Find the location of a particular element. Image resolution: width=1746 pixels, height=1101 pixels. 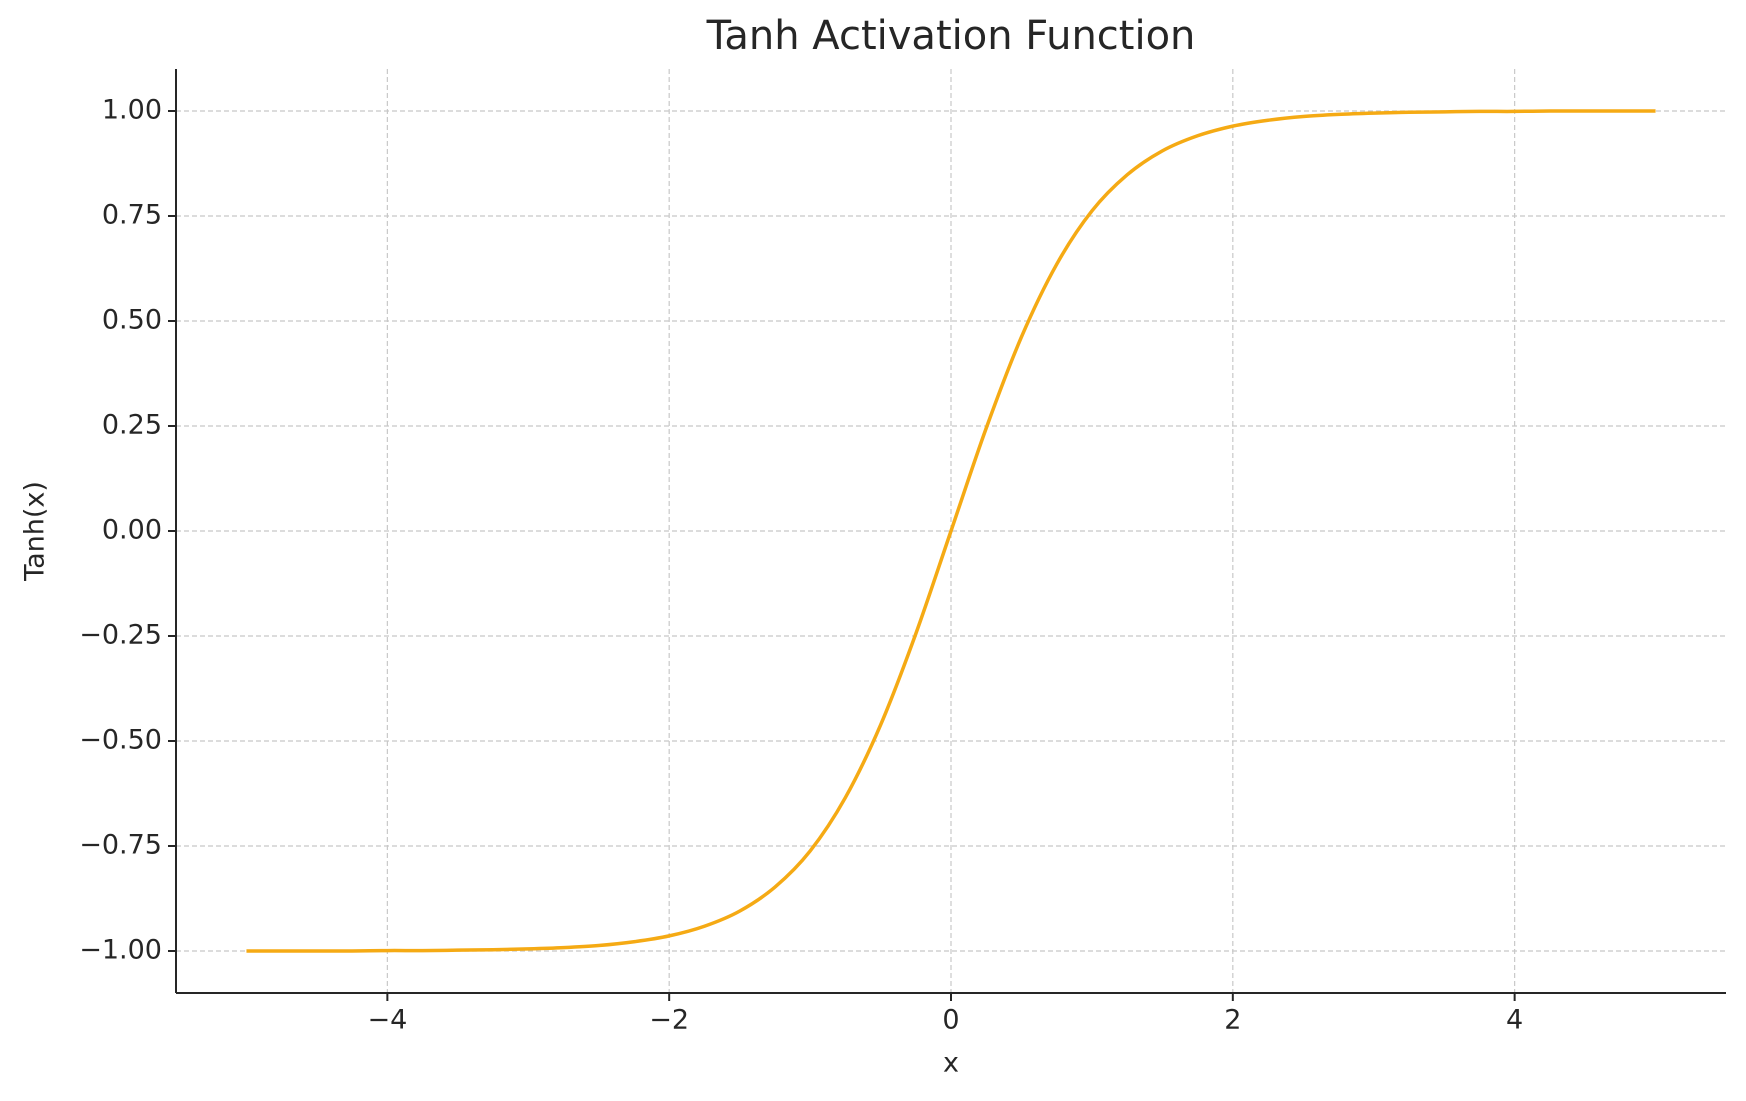

x-tick-label: 4 is located at coordinates (1514, 1020).